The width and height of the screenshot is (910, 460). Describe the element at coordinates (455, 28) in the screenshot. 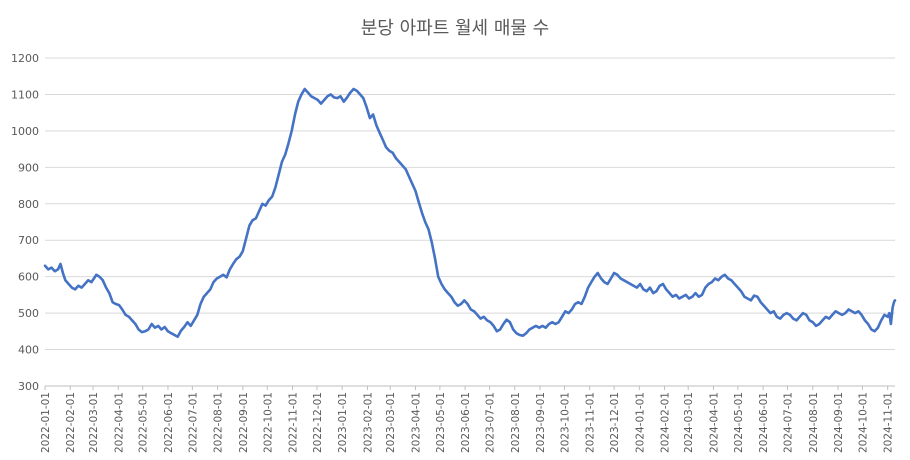

I see `chart-title: 분당 아파트 월세 매물 수` at that location.